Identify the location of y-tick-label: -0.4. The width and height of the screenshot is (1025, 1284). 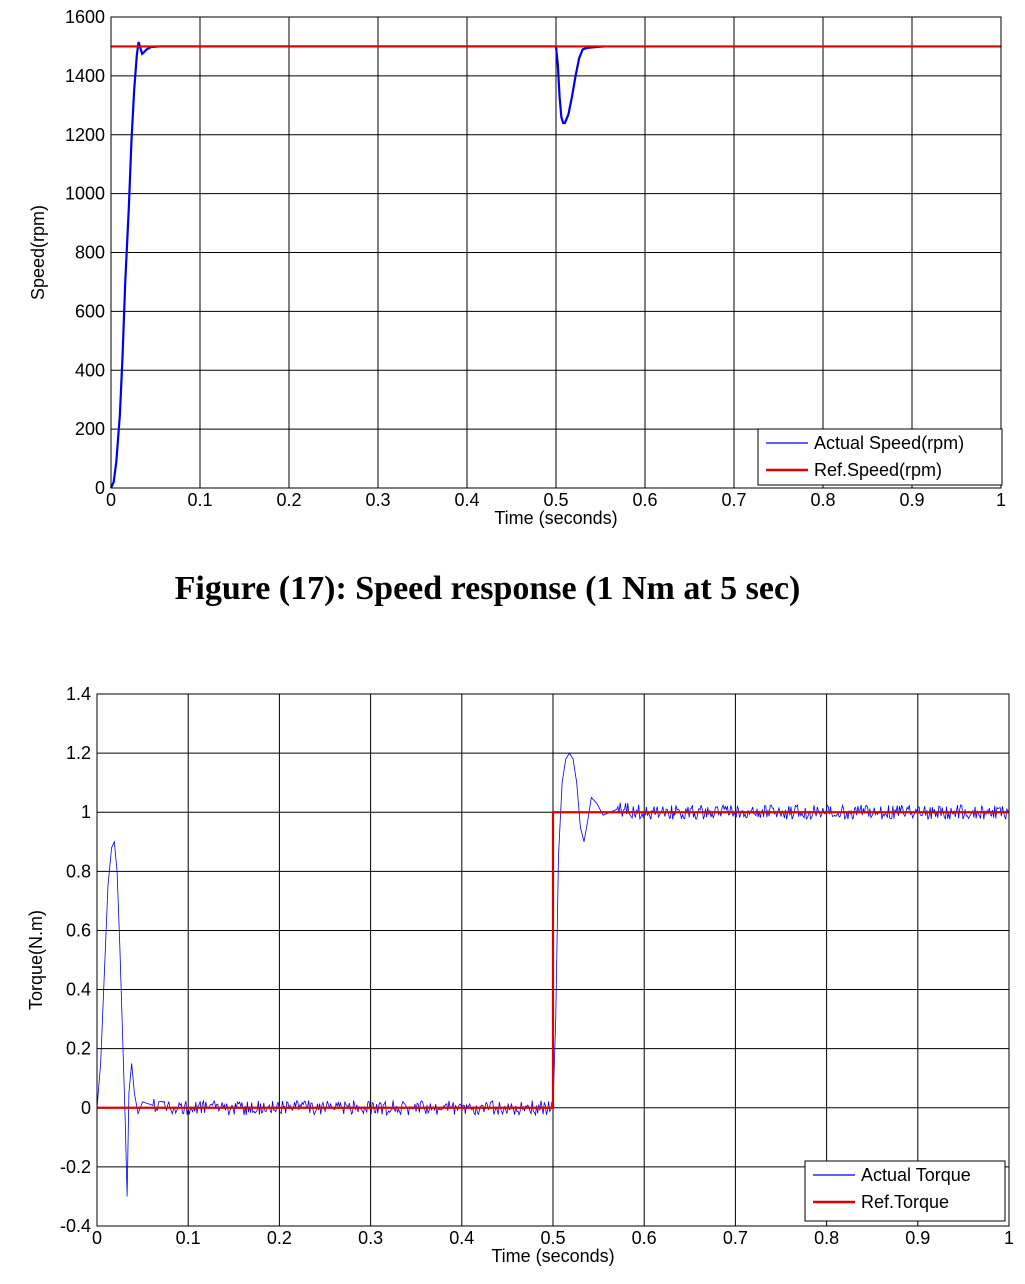
(75, 1226).